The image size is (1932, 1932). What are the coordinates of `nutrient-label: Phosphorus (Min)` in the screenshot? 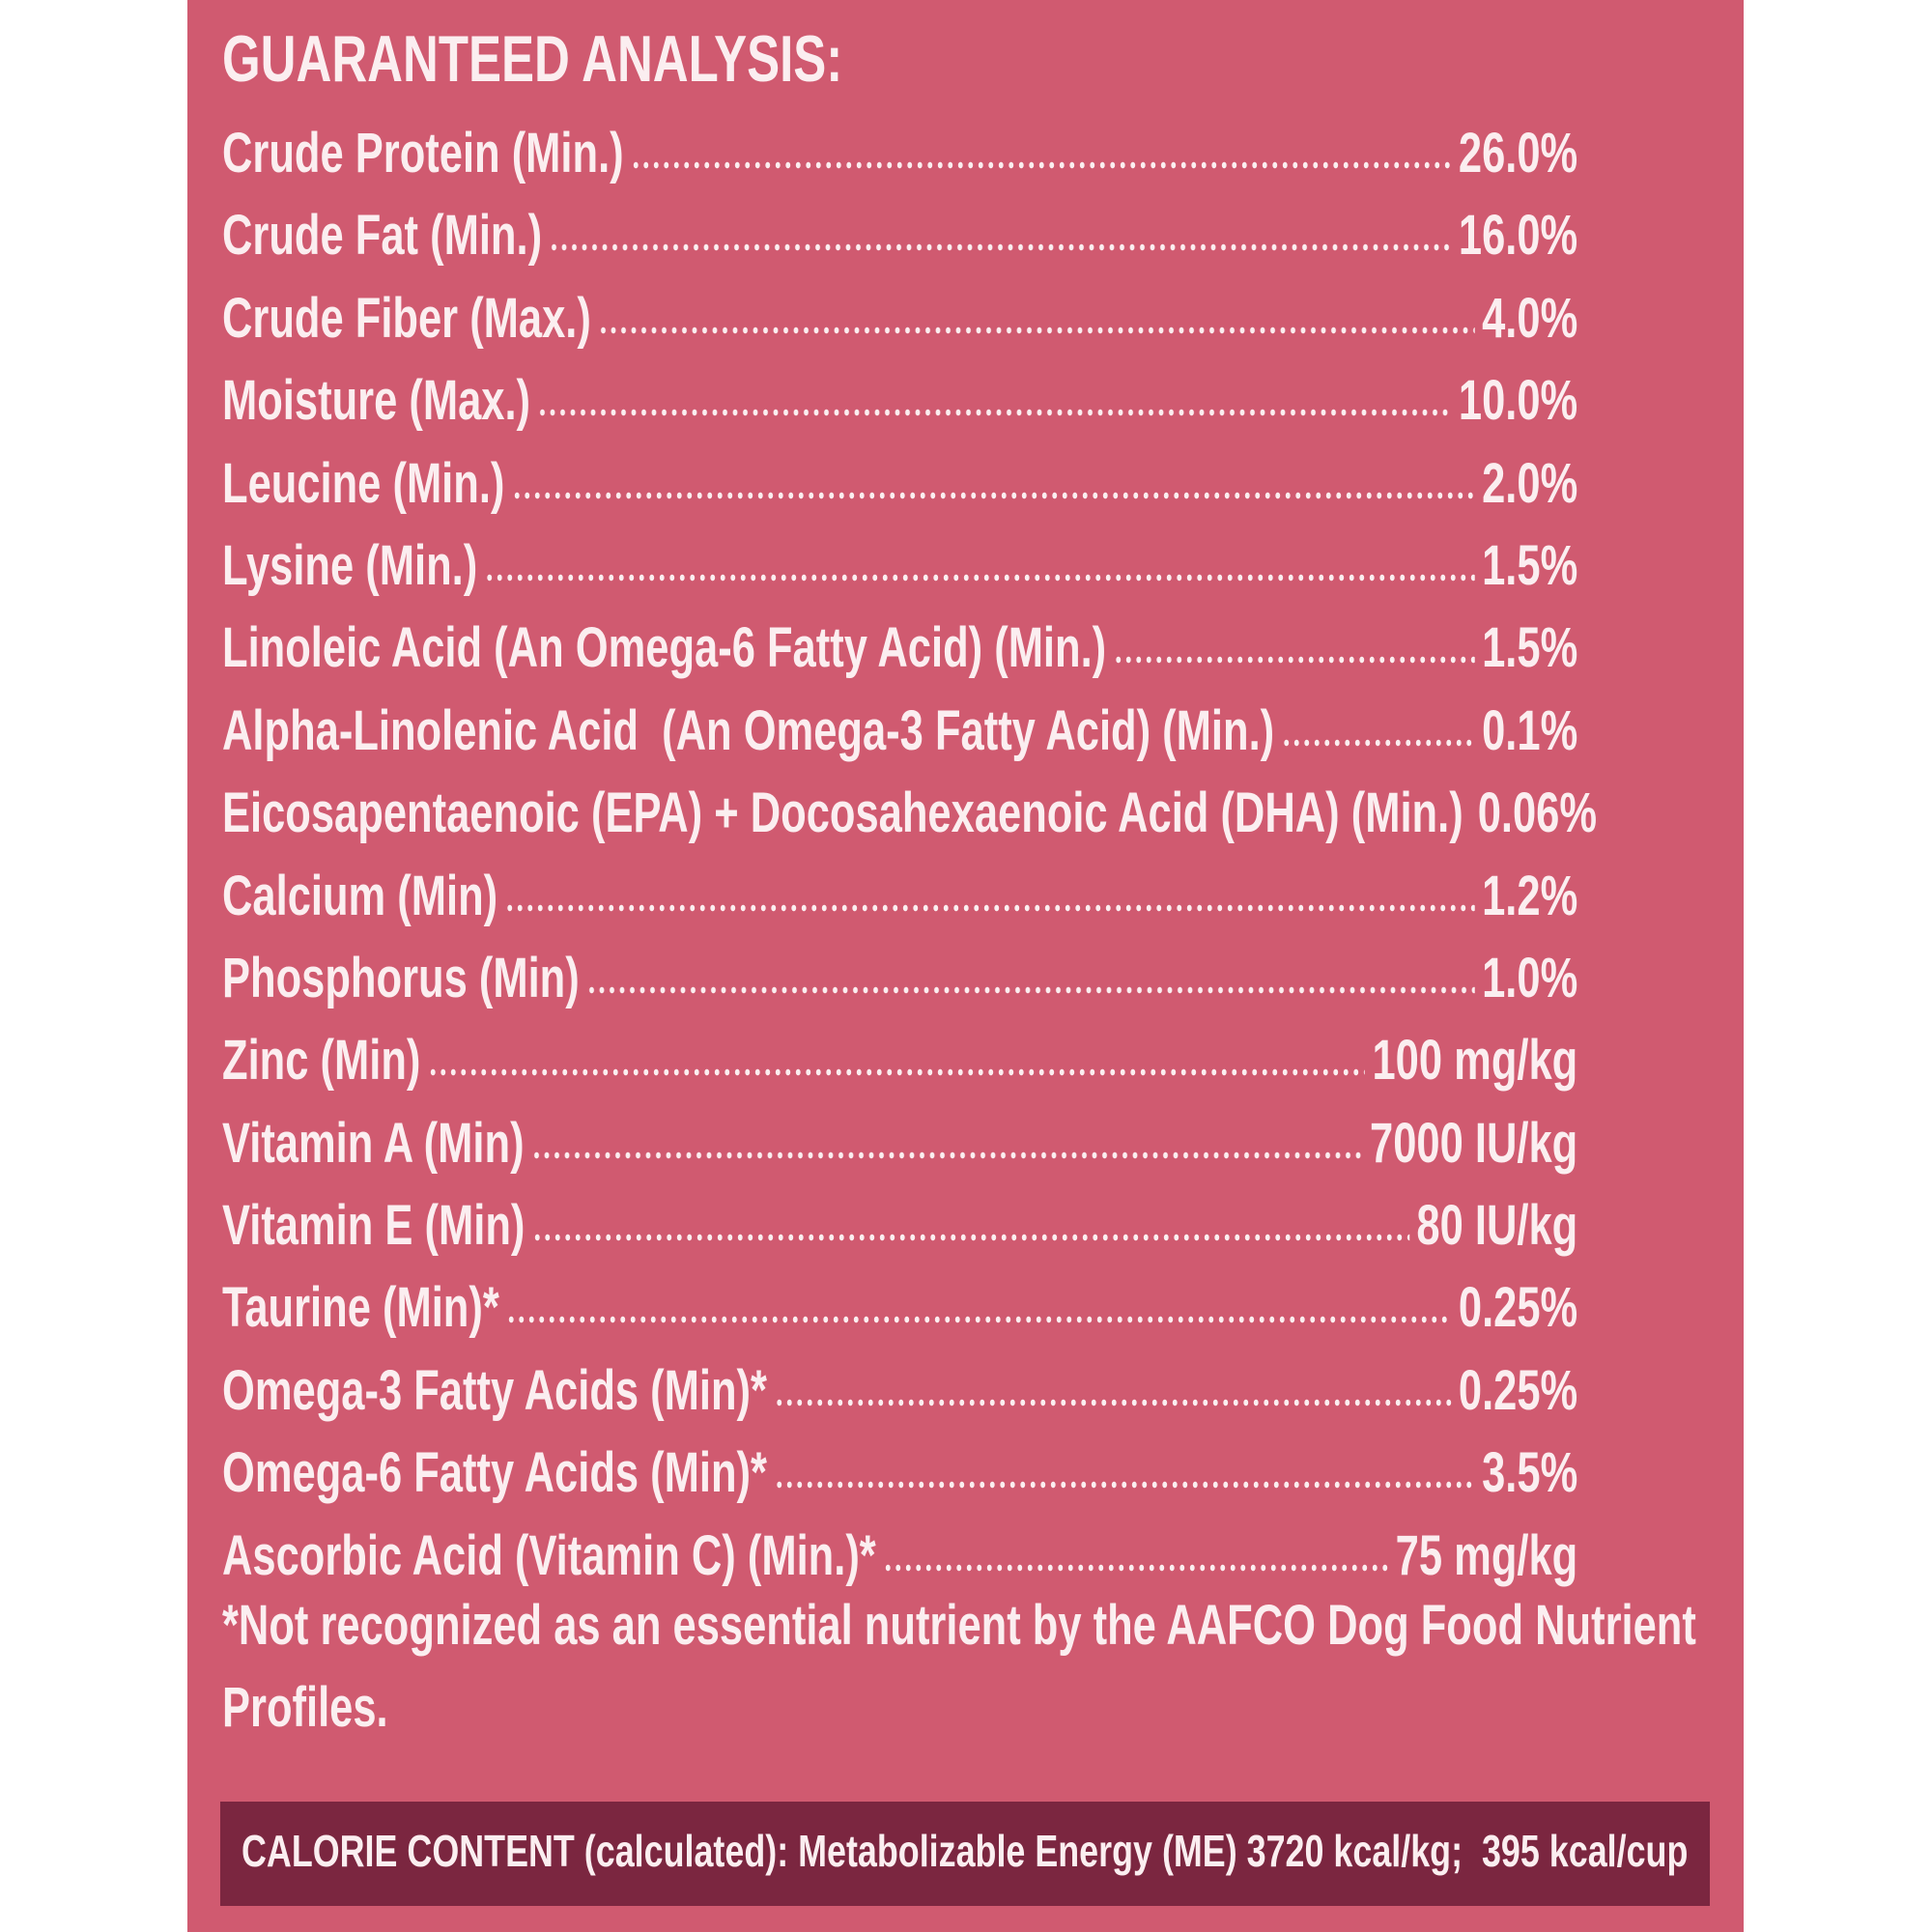 It's located at (401, 977).